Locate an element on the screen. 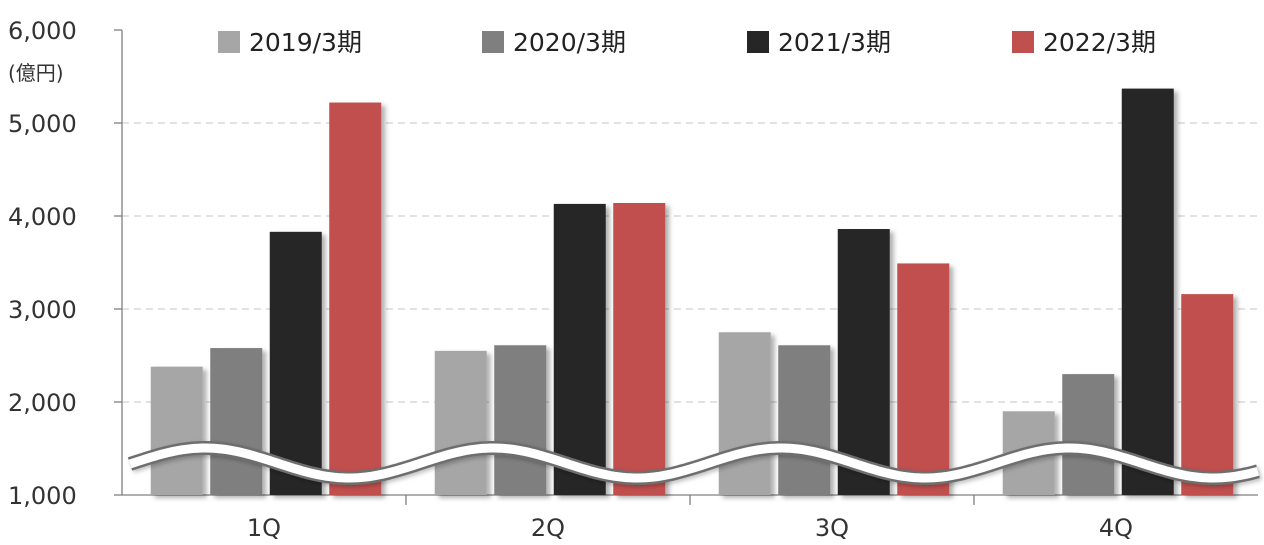  y-tick-label: 6,000 is located at coordinates (42, 31).